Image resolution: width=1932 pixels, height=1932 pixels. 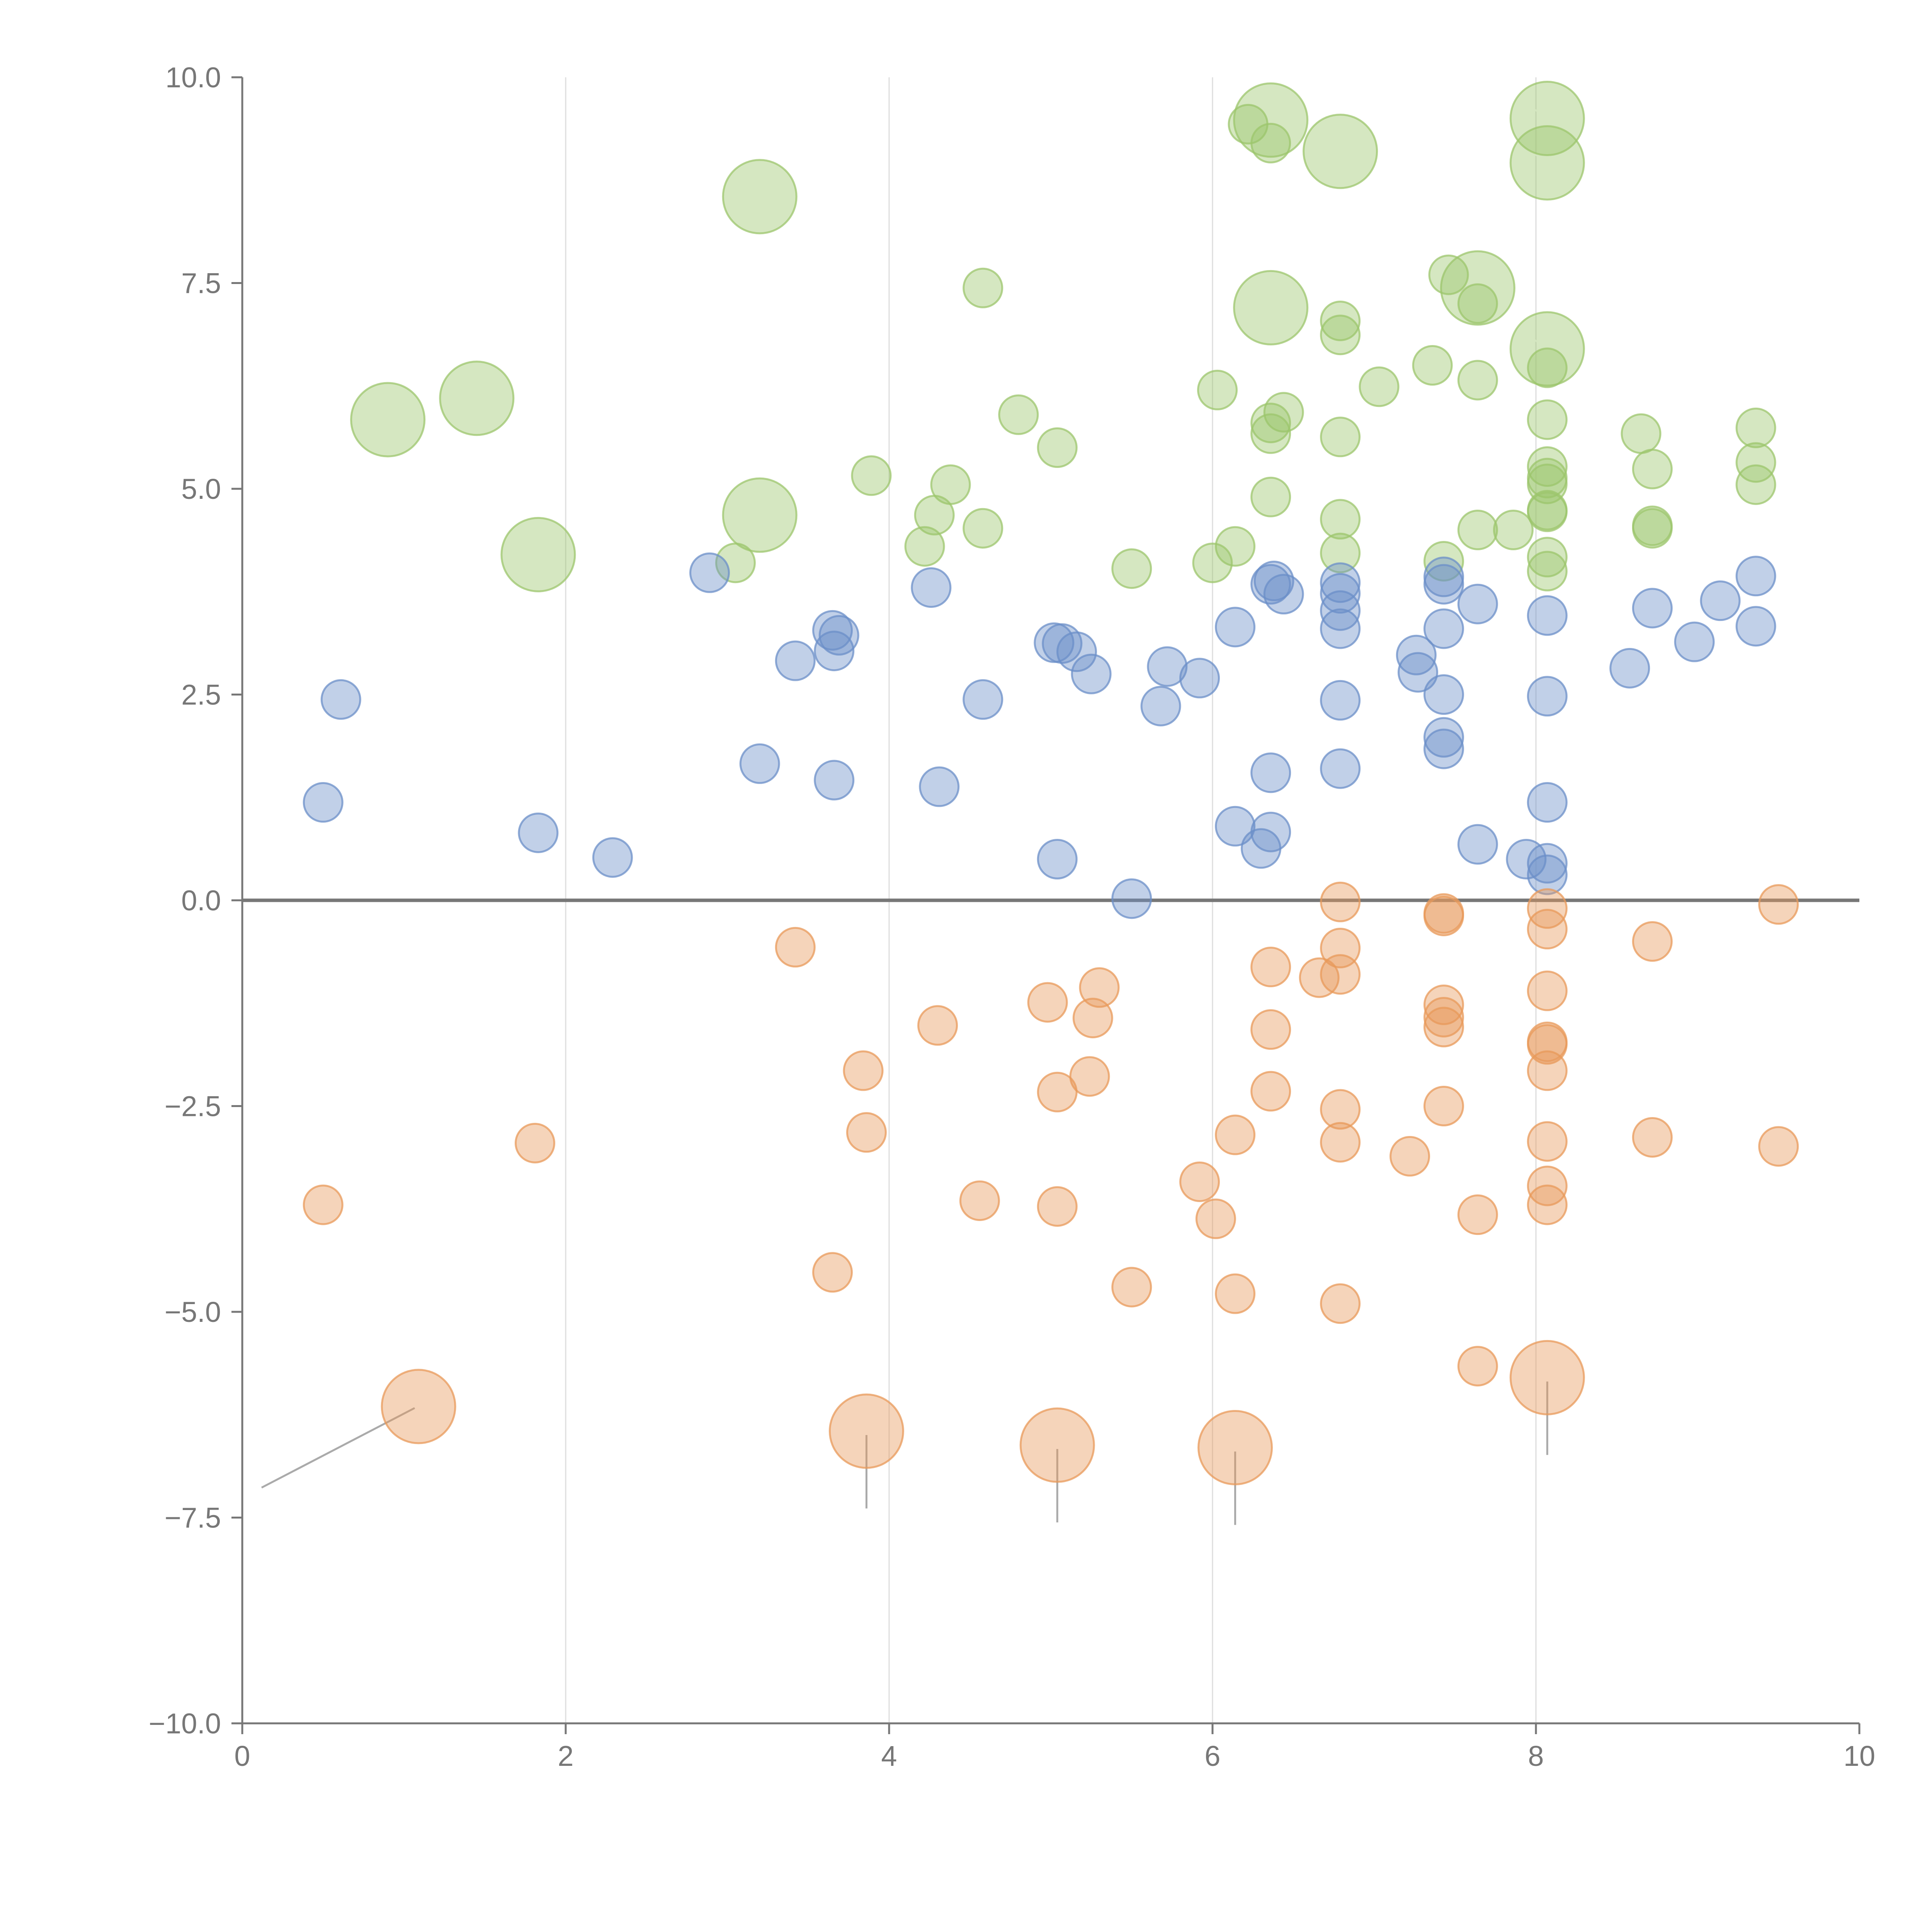 What do you see at coordinates (185, 1724) in the screenshot?
I see `y-tick-label: −10.0` at bounding box center [185, 1724].